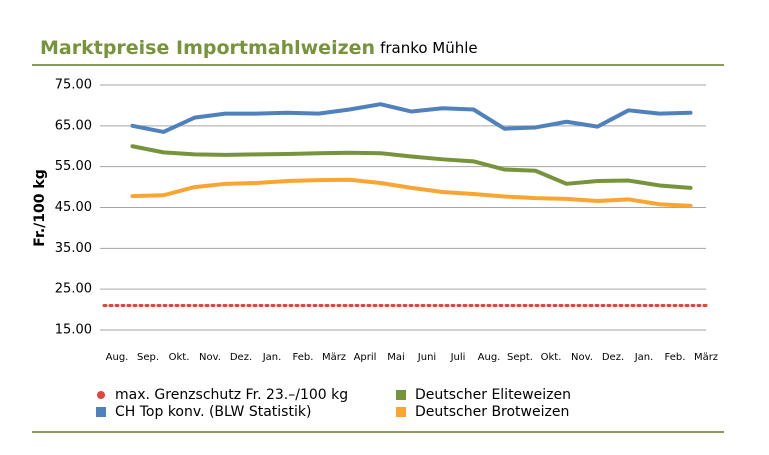 Image resolution: width=769 pixels, height=455 pixels. I want to click on y-tick-label: 25.00, so click(73, 289).